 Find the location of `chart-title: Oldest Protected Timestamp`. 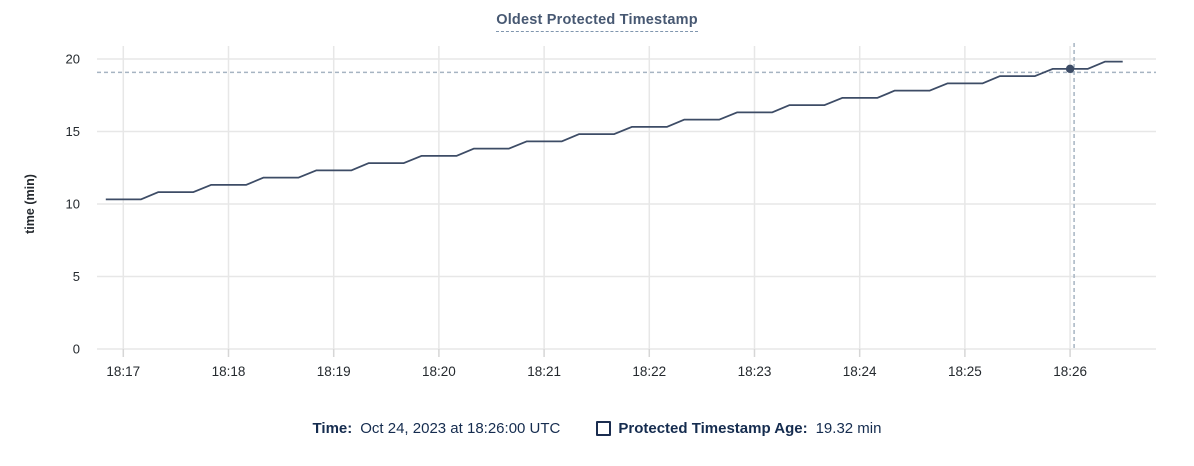

chart-title: Oldest Protected Timestamp is located at coordinates (597, 22).